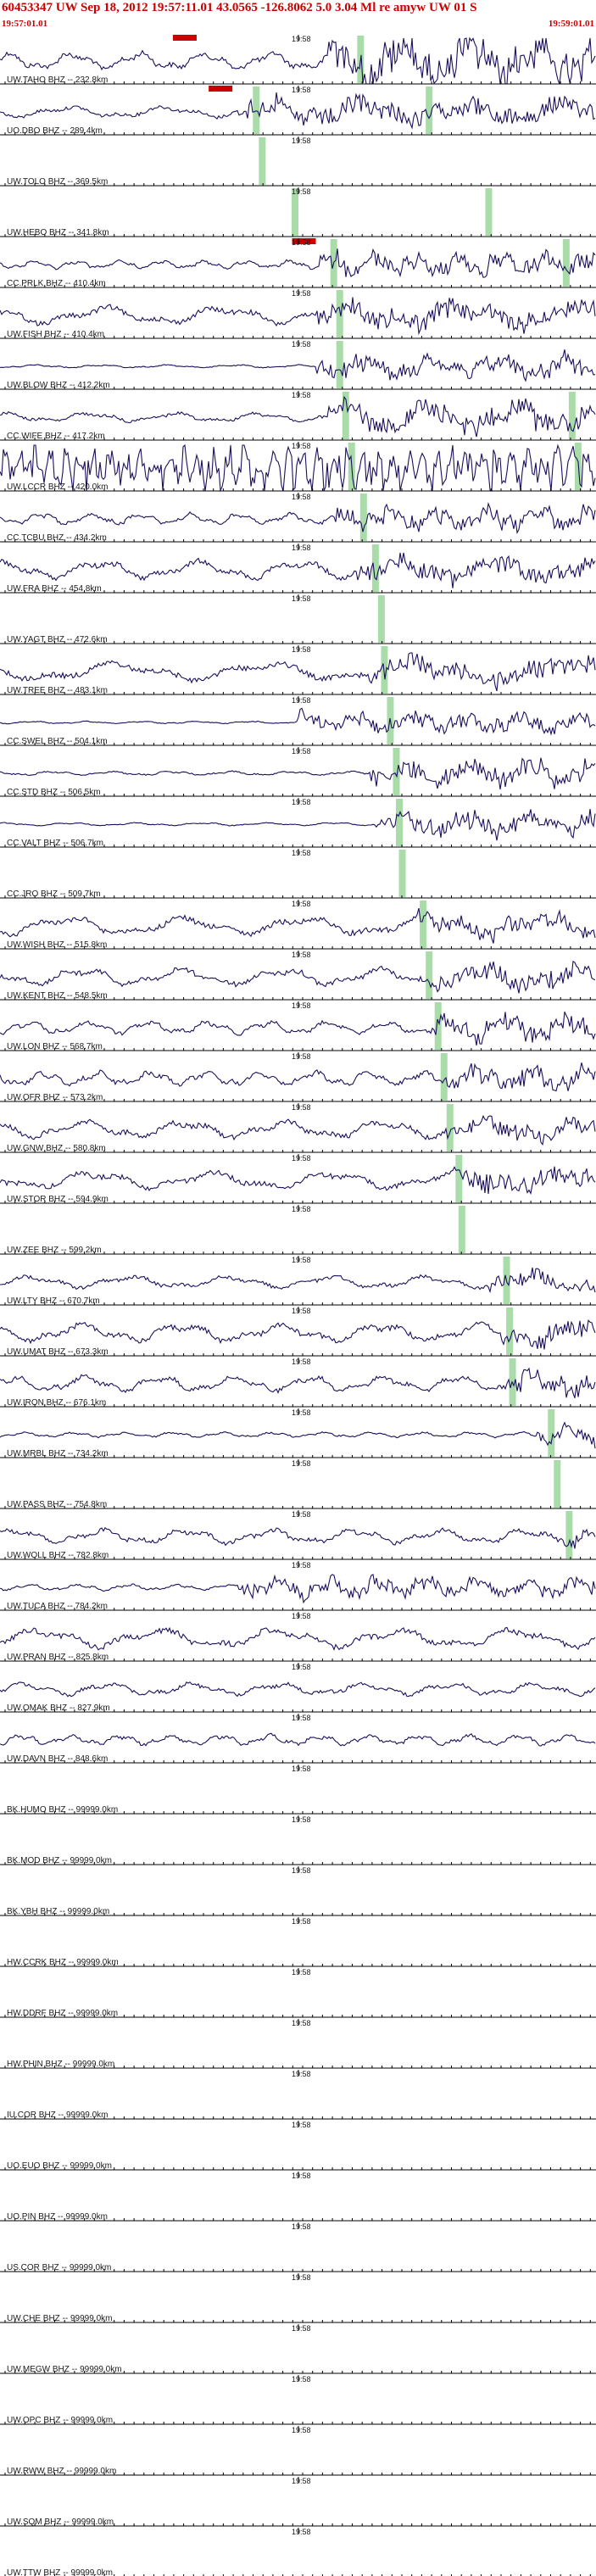 Image resolution: width=596 pixels, height=2576 pixels. I want to click on station-label: IU.COR BHZ -- 99999.0km, so click(57, 2115).